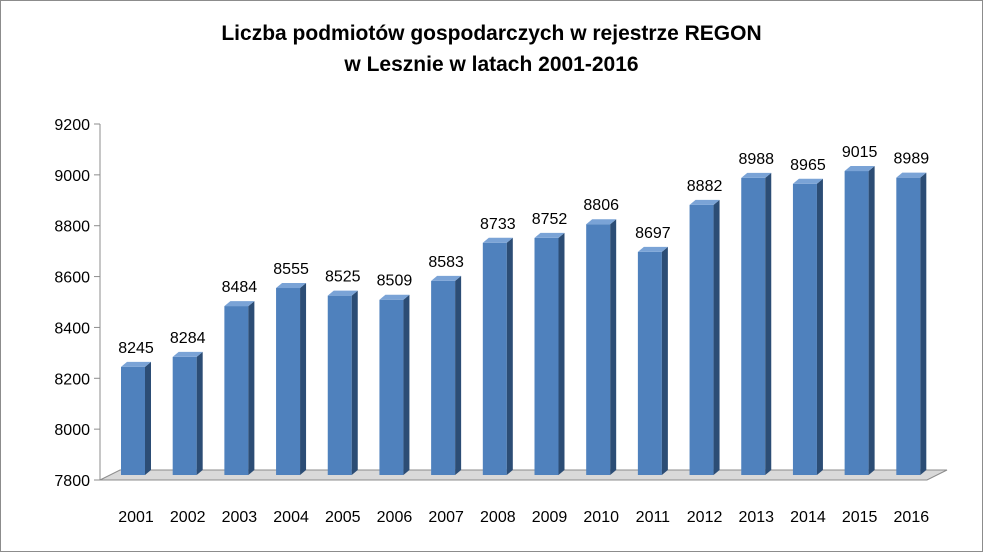  I want to click on data-label: 8245, so click(136, 348).